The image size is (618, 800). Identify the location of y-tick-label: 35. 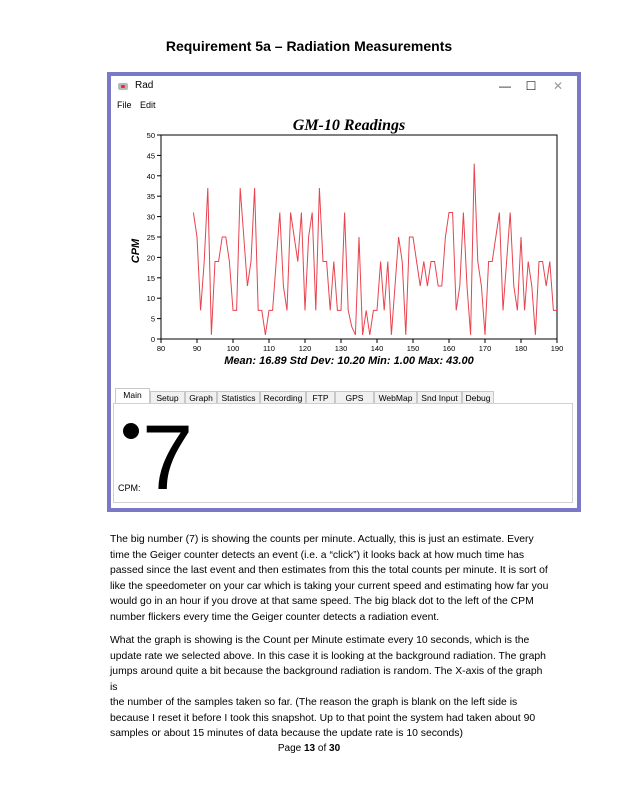
(151, 196).